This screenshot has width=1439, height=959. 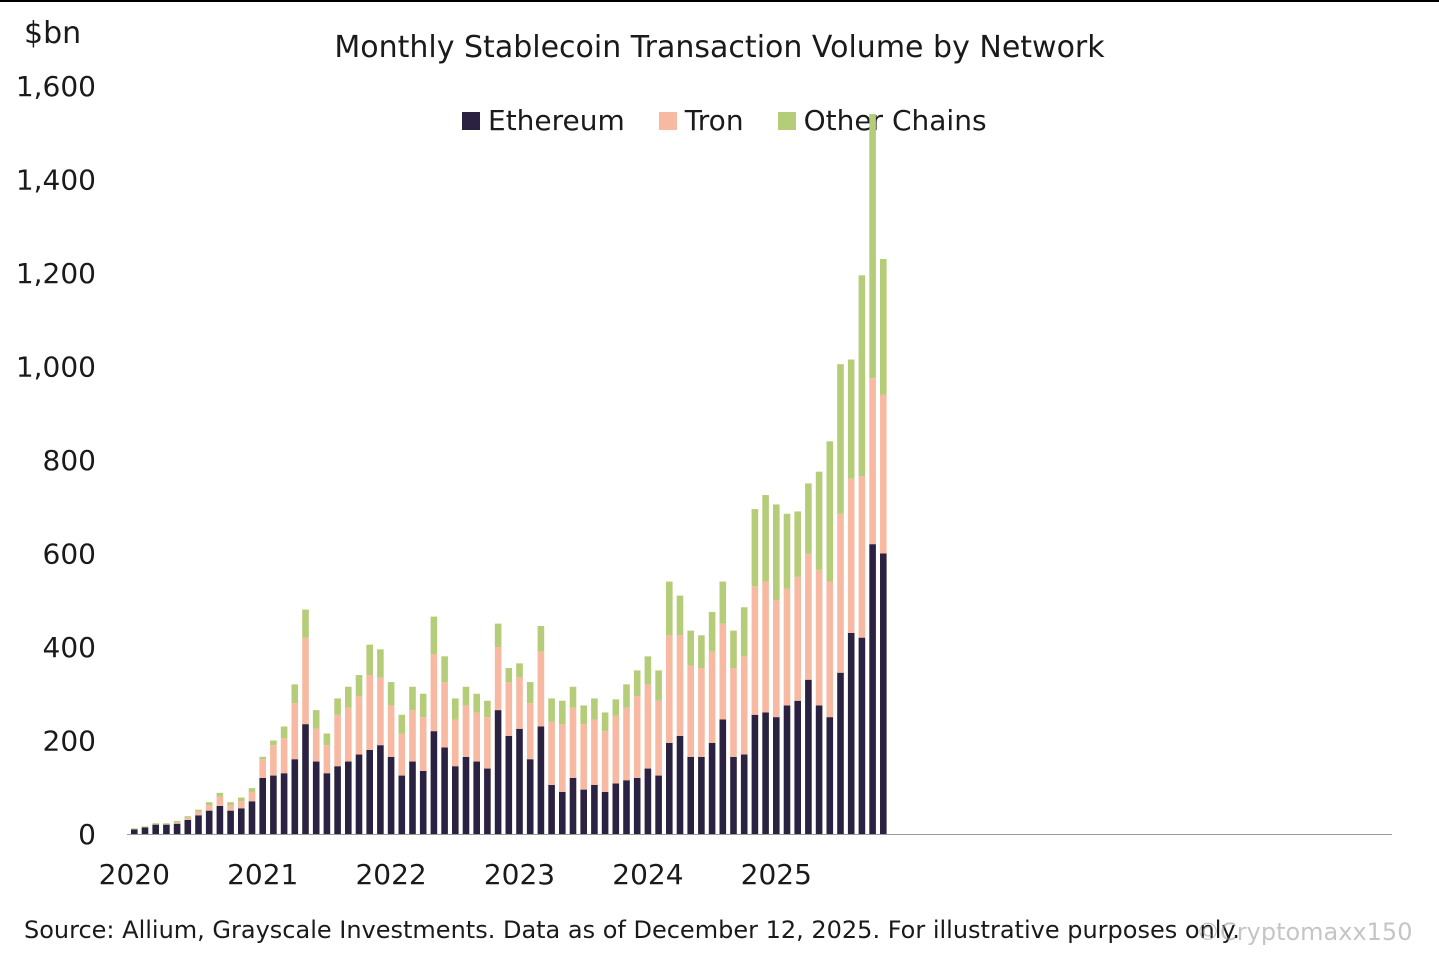 I want to click on legend-item-ethereum: Ethereum, so click(x=543, y=120).